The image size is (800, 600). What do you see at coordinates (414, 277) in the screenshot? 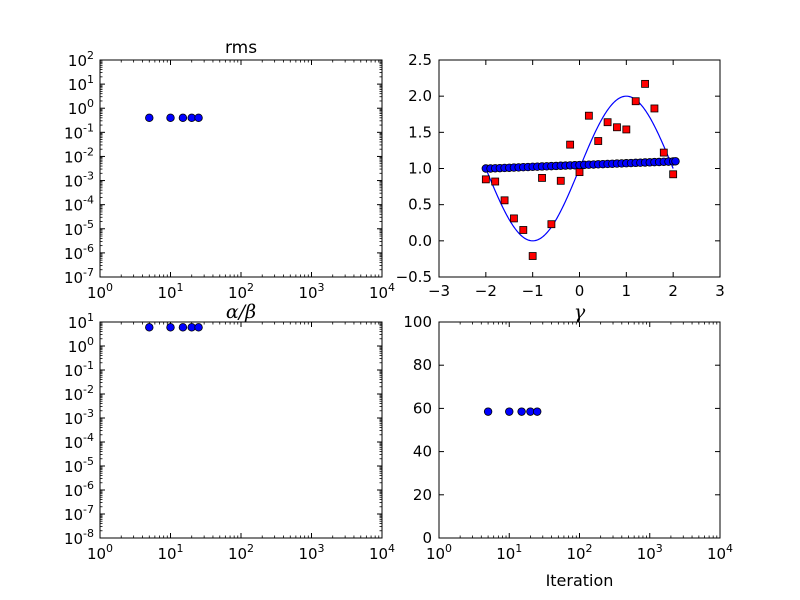
I see `y-tick-label: −0.5` at bounding box center [414, 277].